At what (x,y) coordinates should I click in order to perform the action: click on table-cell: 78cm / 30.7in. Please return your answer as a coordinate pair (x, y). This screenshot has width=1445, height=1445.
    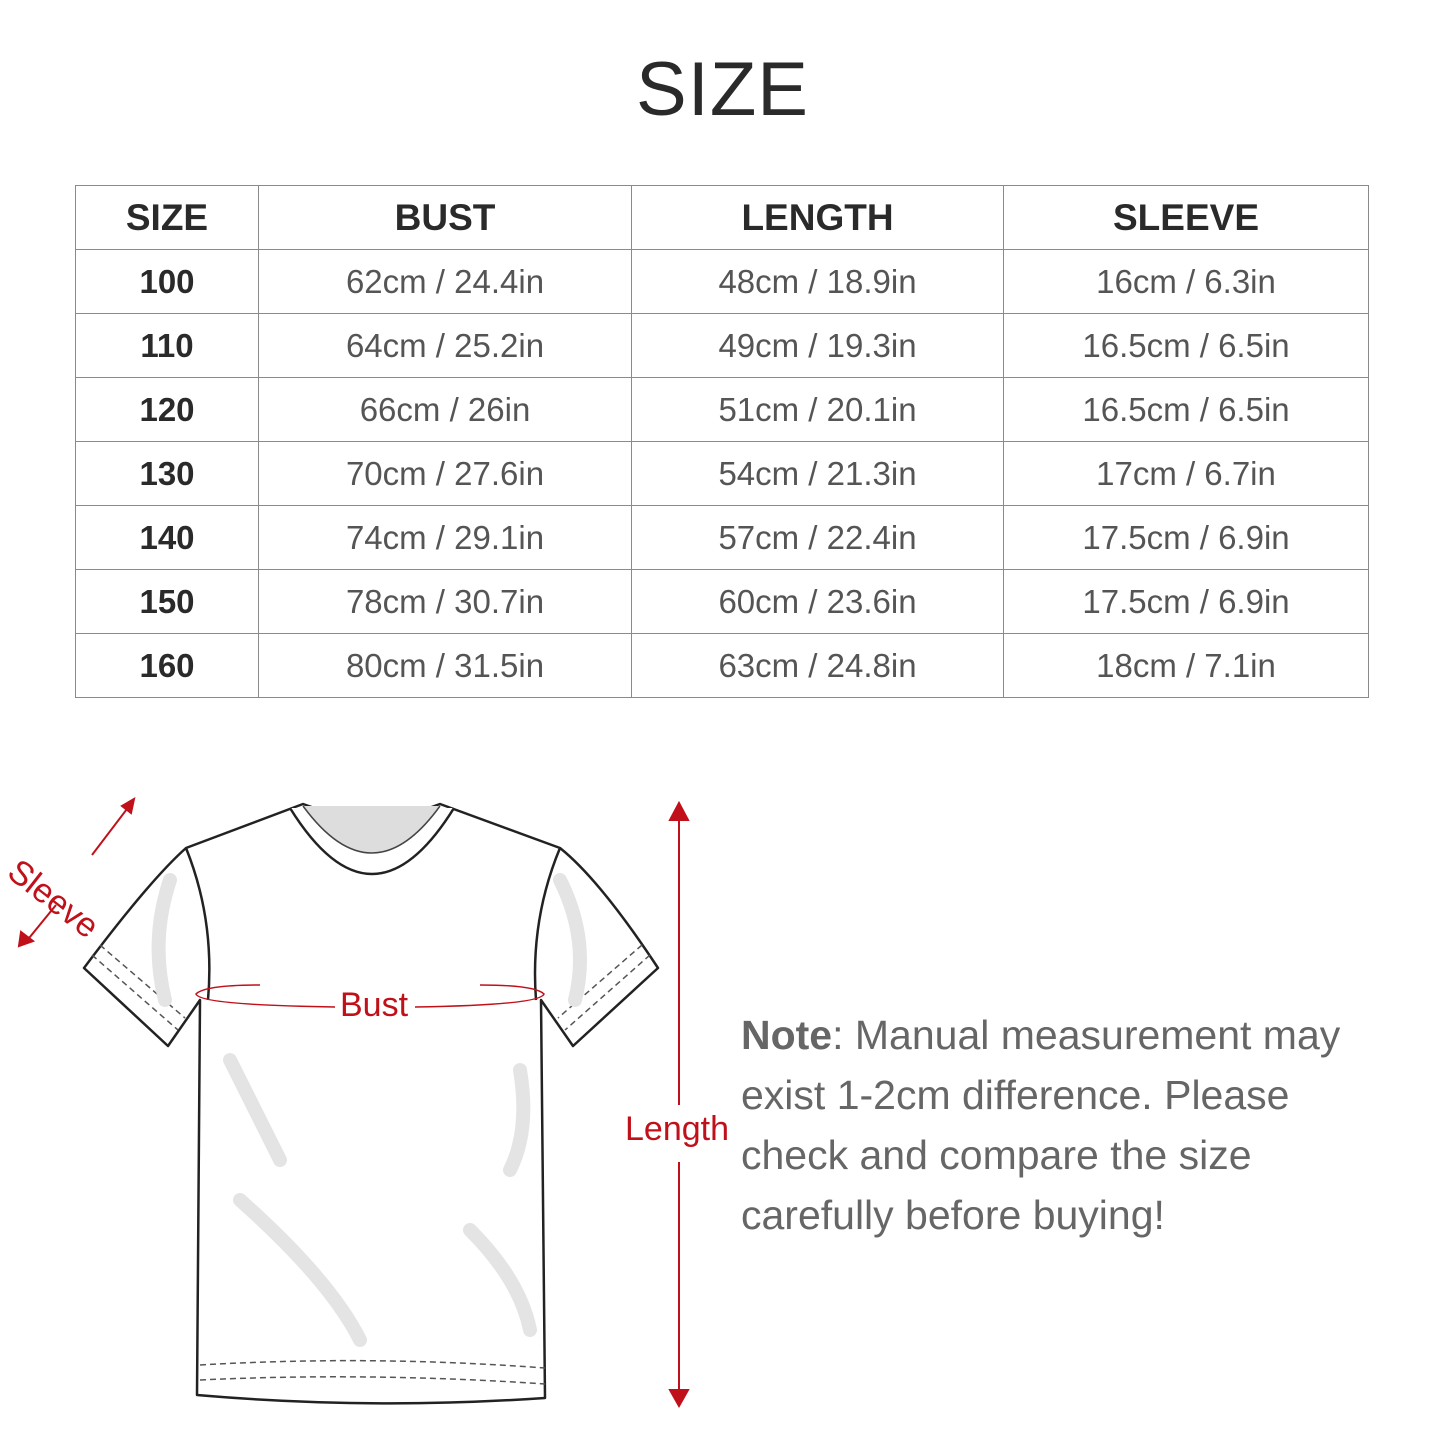
    Looking at the image, I should click on (445, 601).